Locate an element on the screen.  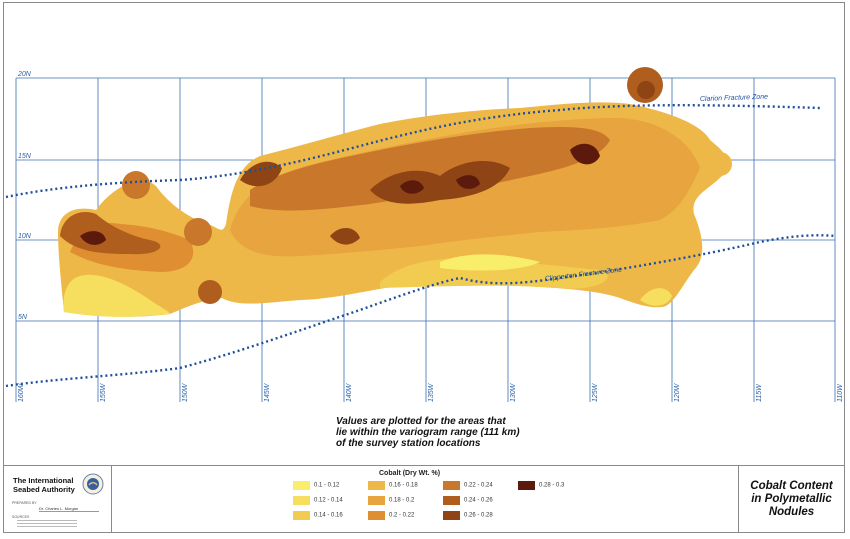
lon-label-160w: 160W is located at coordinates (21, 392).